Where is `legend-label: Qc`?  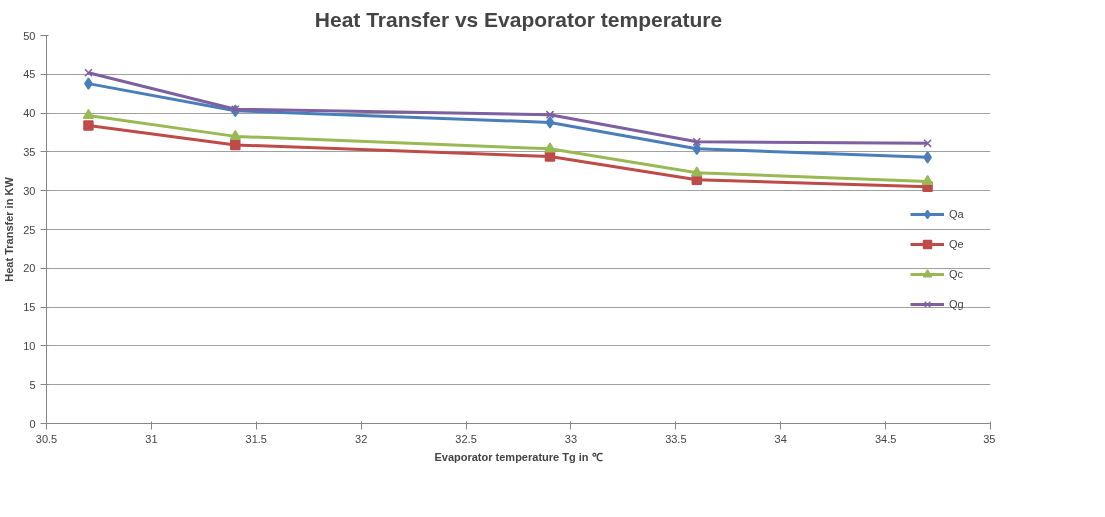
legend-label: Qc is located at coordinates (957, 274).